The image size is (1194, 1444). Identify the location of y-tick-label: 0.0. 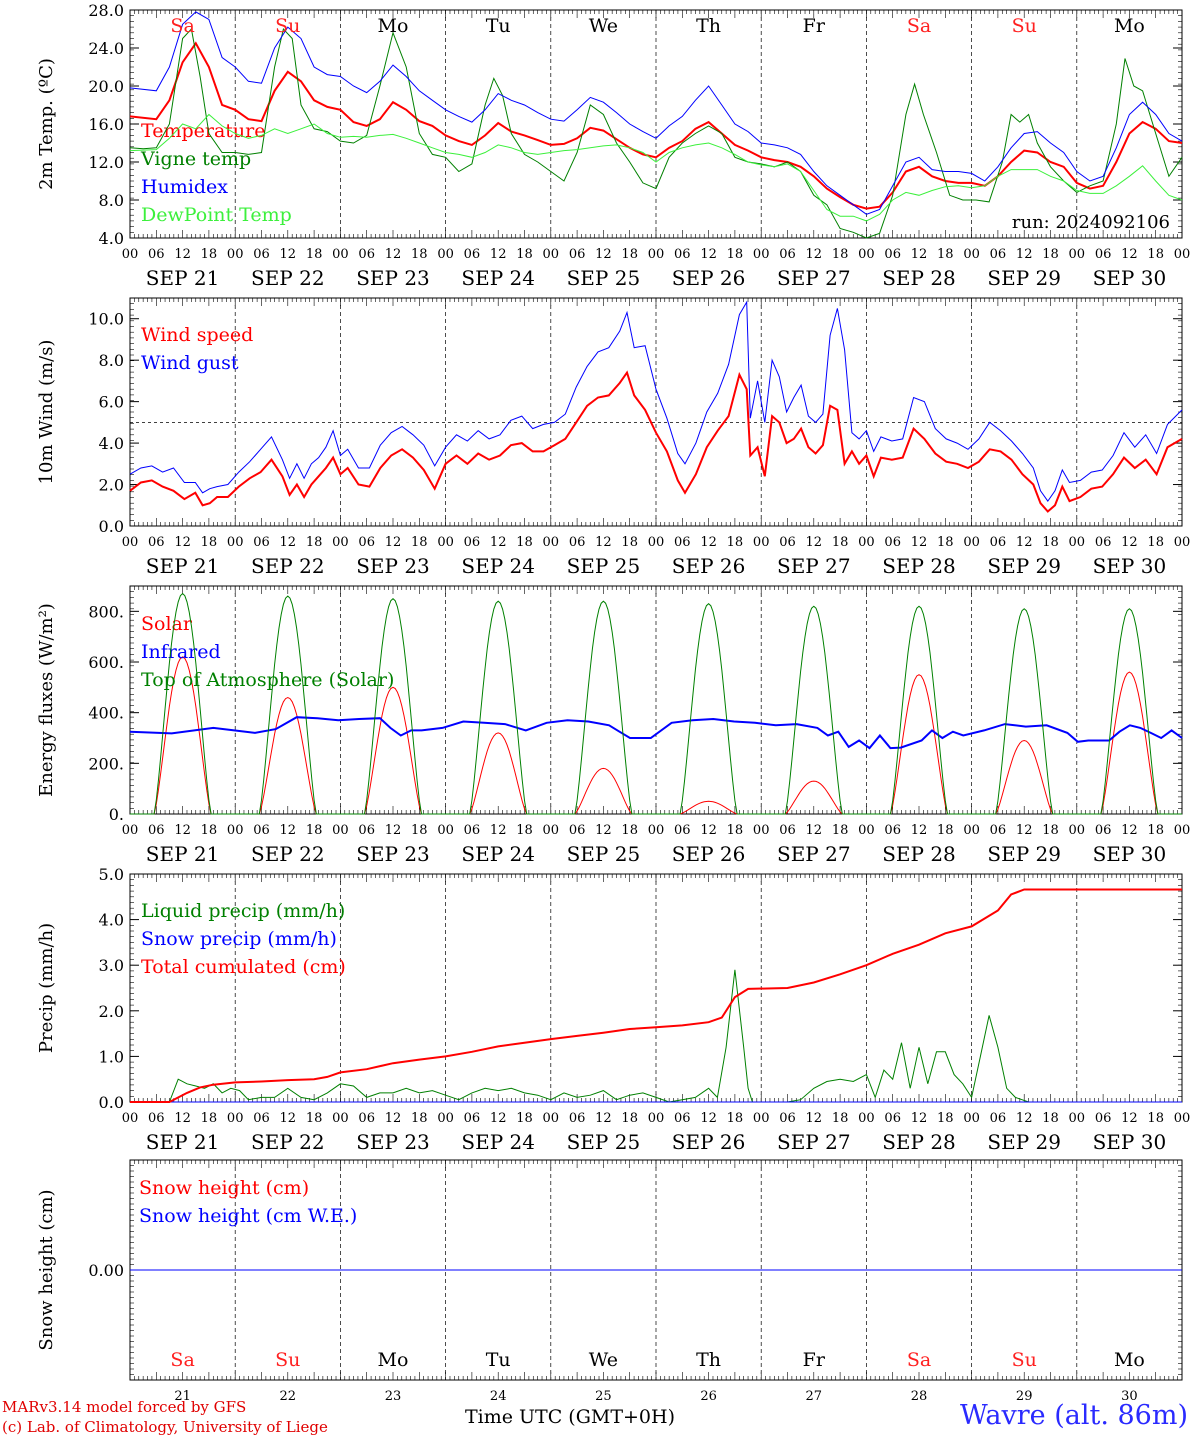
(111, 1102).